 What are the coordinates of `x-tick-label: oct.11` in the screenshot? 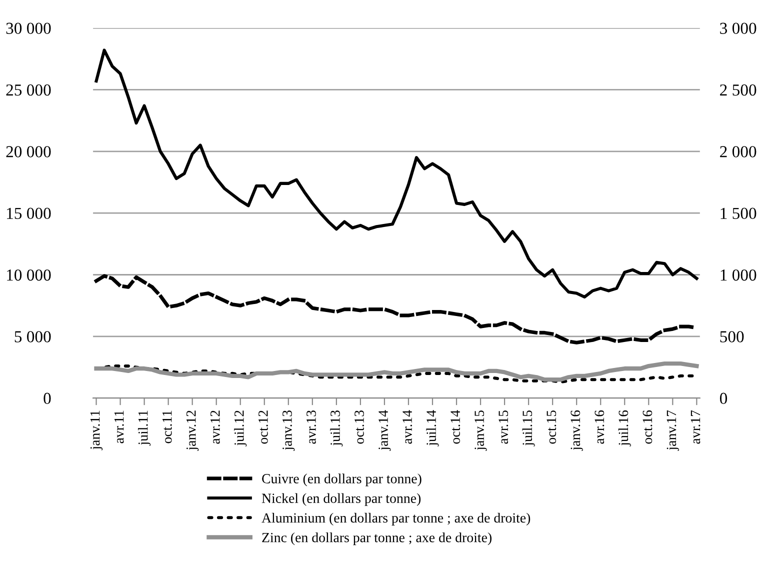 It's located at (167, 427).